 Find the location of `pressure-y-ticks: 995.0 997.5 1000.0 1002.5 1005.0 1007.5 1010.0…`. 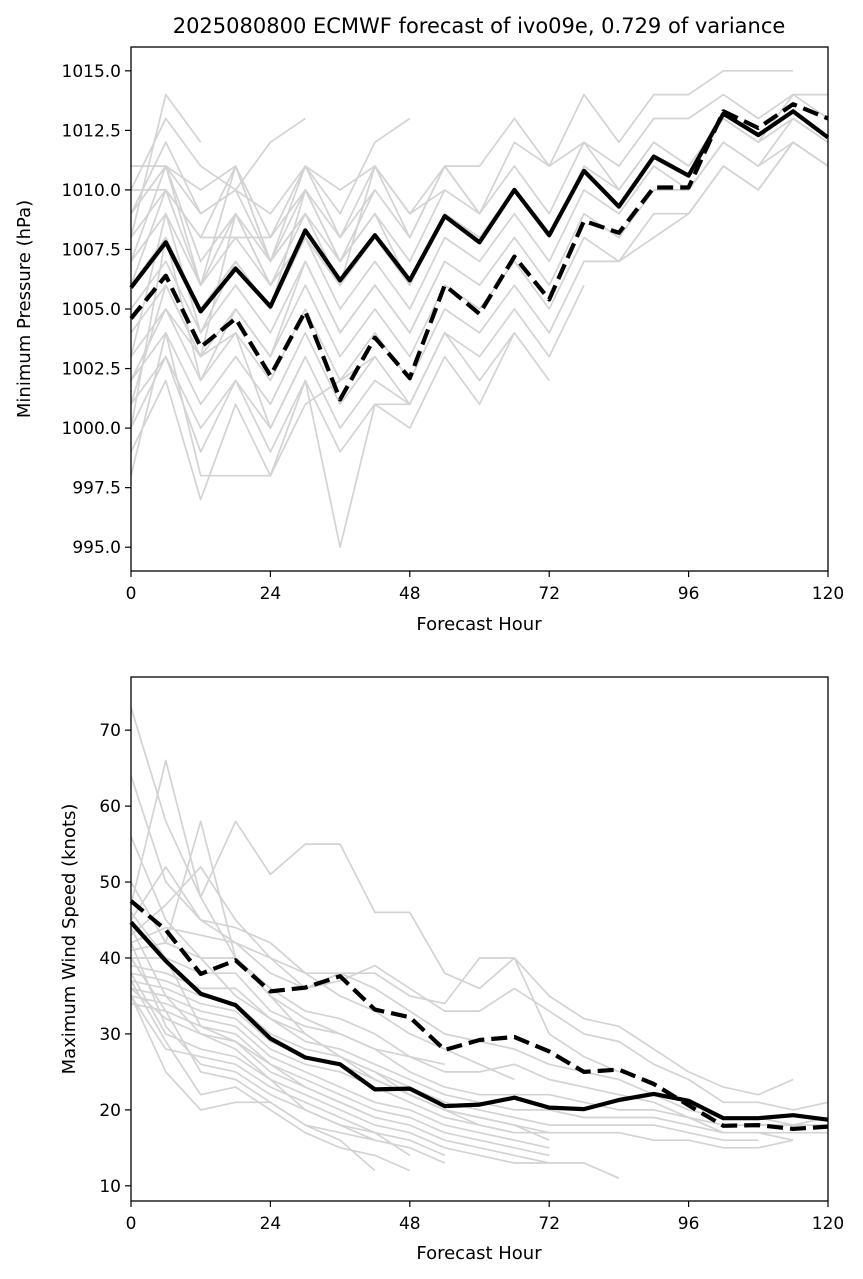

pressure-y-ticks: 995.0 997.5 1000.0 1002.5 1005.0 1007.5 1010.0… is located at coordinates (96, 310).